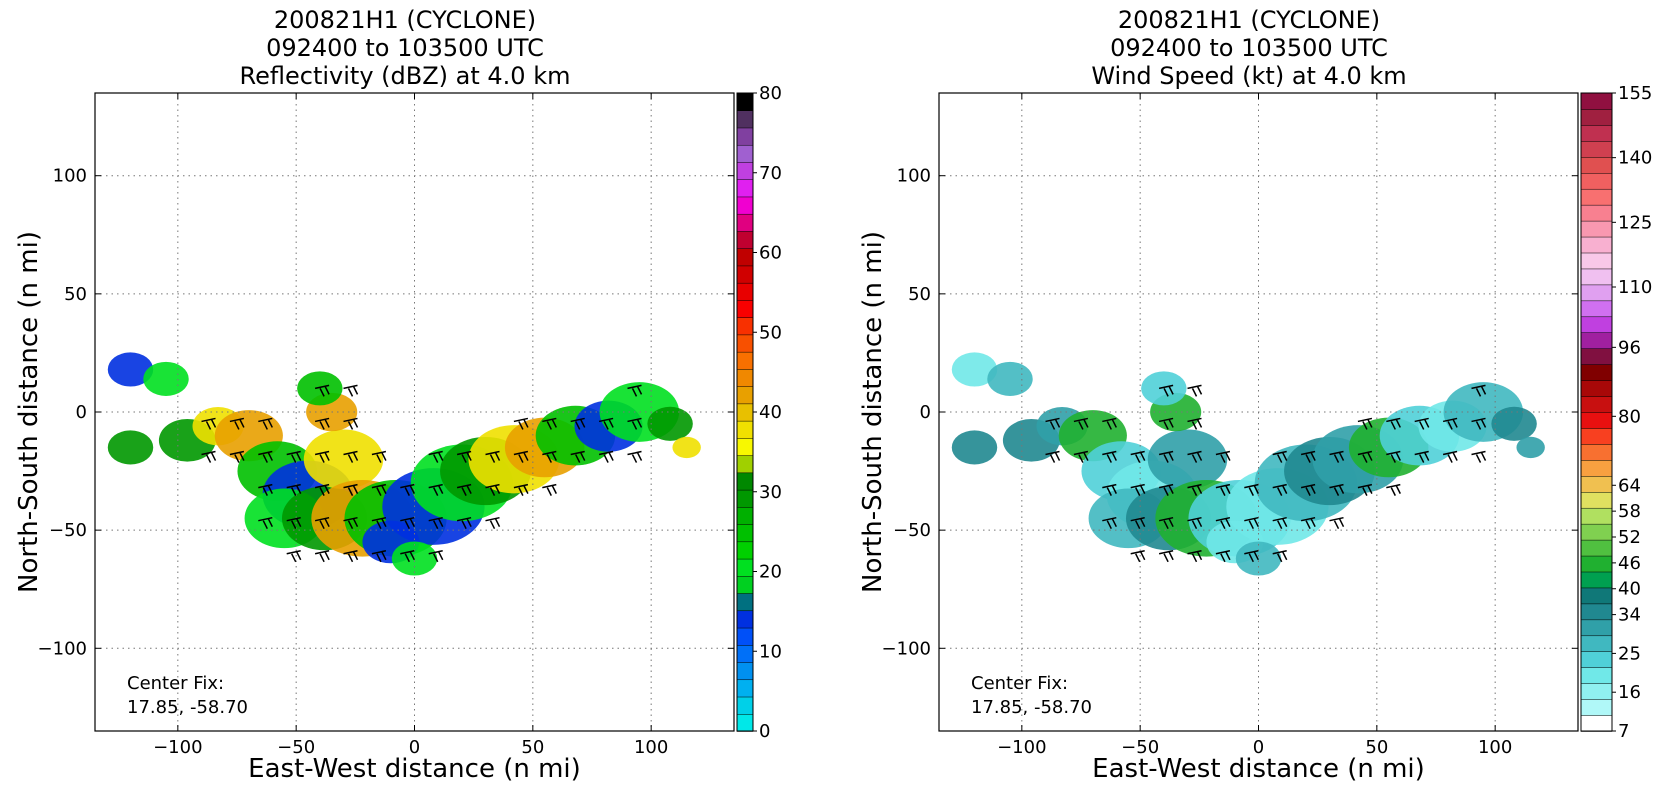 This screenshot has height=787, width=1654. What do you see at coordinates (404, 464) in the screenshot?
I see `echo-field` at bounding box center [404, 464].